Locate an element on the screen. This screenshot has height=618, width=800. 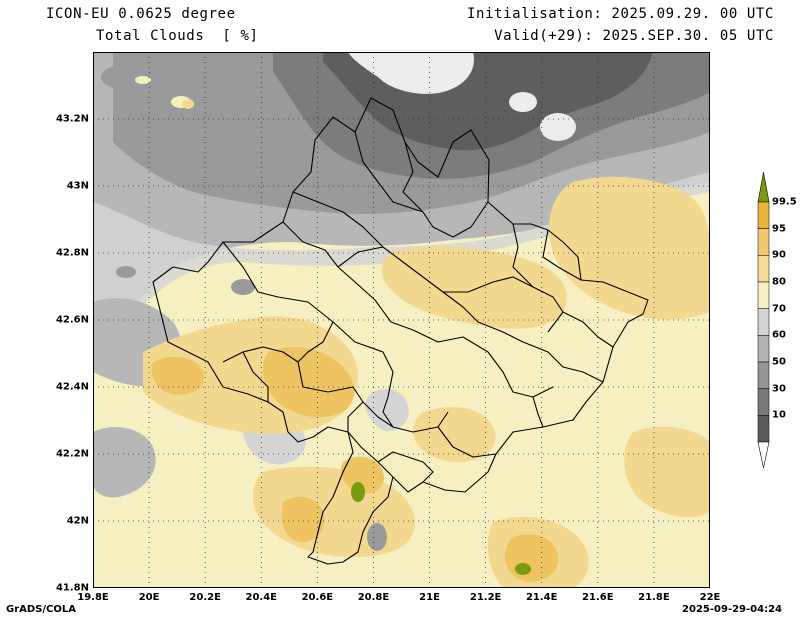
y-tick-label: 43N is located at coordinates (77, 186).